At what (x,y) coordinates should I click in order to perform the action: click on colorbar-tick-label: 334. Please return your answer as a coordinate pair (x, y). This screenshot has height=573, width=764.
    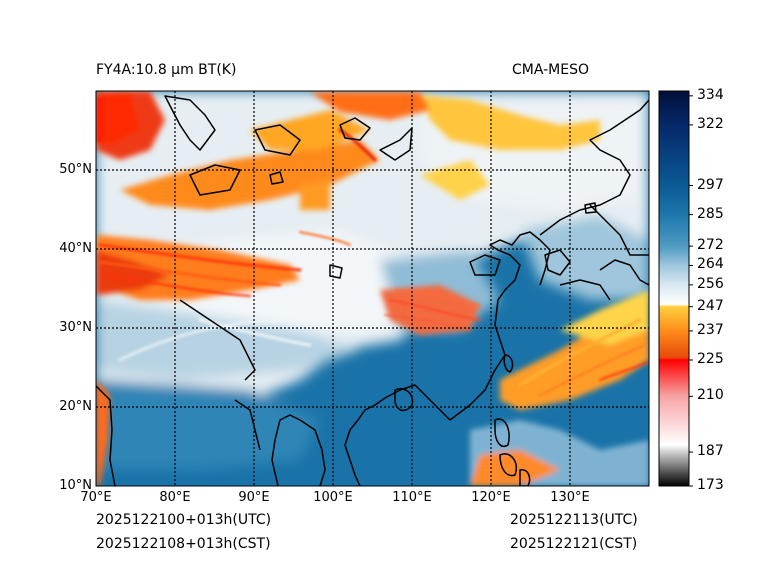
    Looking at the image, I should click on (710, 94).